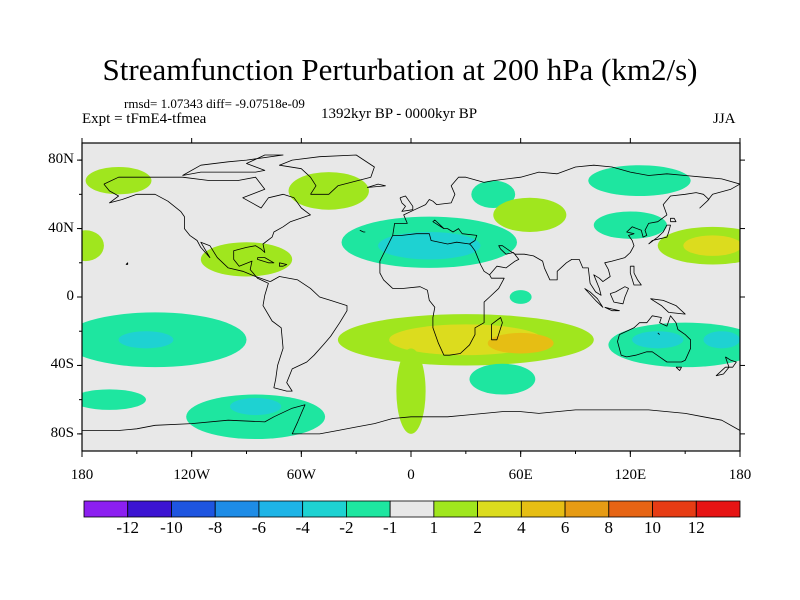  What do you see at coordinates (390, 527) in the screenshot?
I see `colorbar-label-6: -1` at bounding box center [390, 527].